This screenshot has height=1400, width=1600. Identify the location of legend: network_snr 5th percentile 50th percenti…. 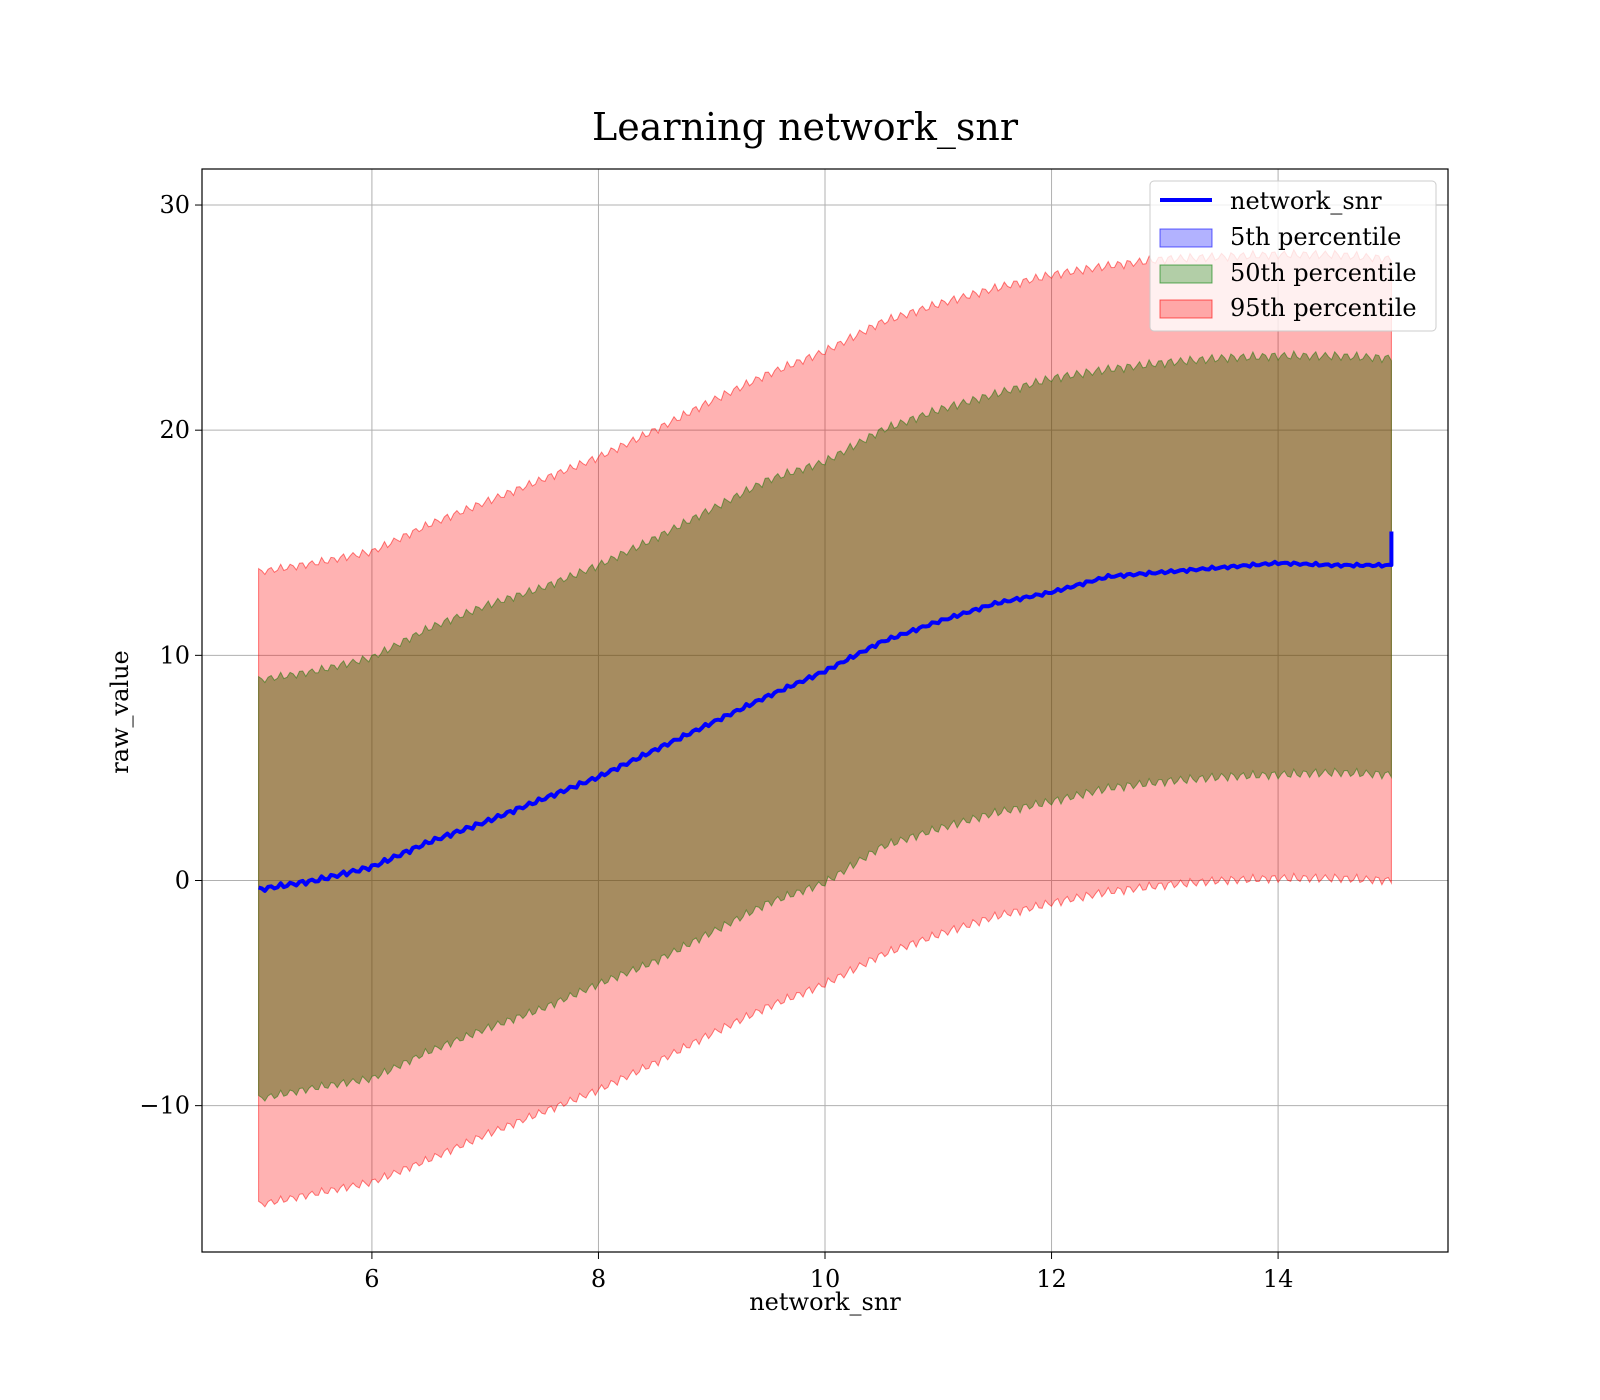
(1293, 256).